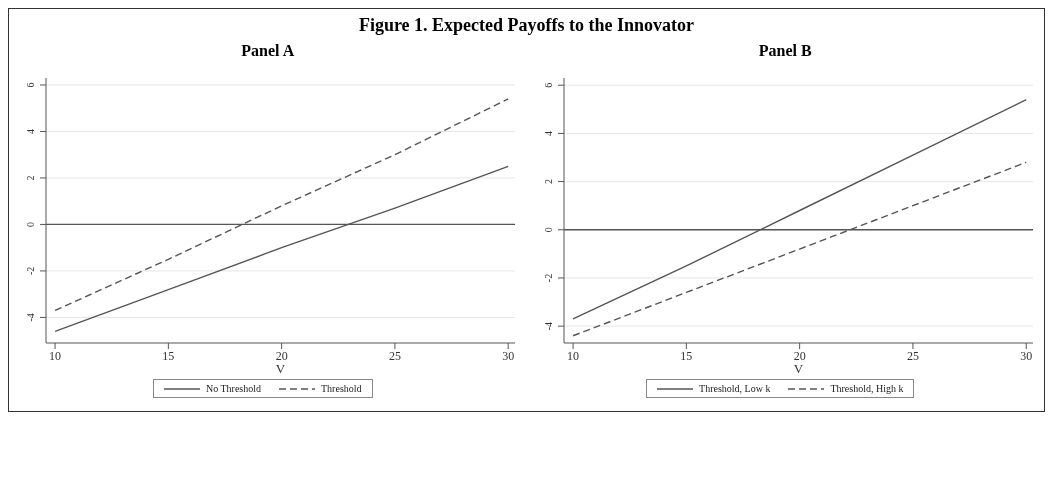 This screenshot has width=1055, height=480. Describe the element at coordinates (734, 388) in the screenshot. I see `legend-label: Threshold, Low k` at that location.